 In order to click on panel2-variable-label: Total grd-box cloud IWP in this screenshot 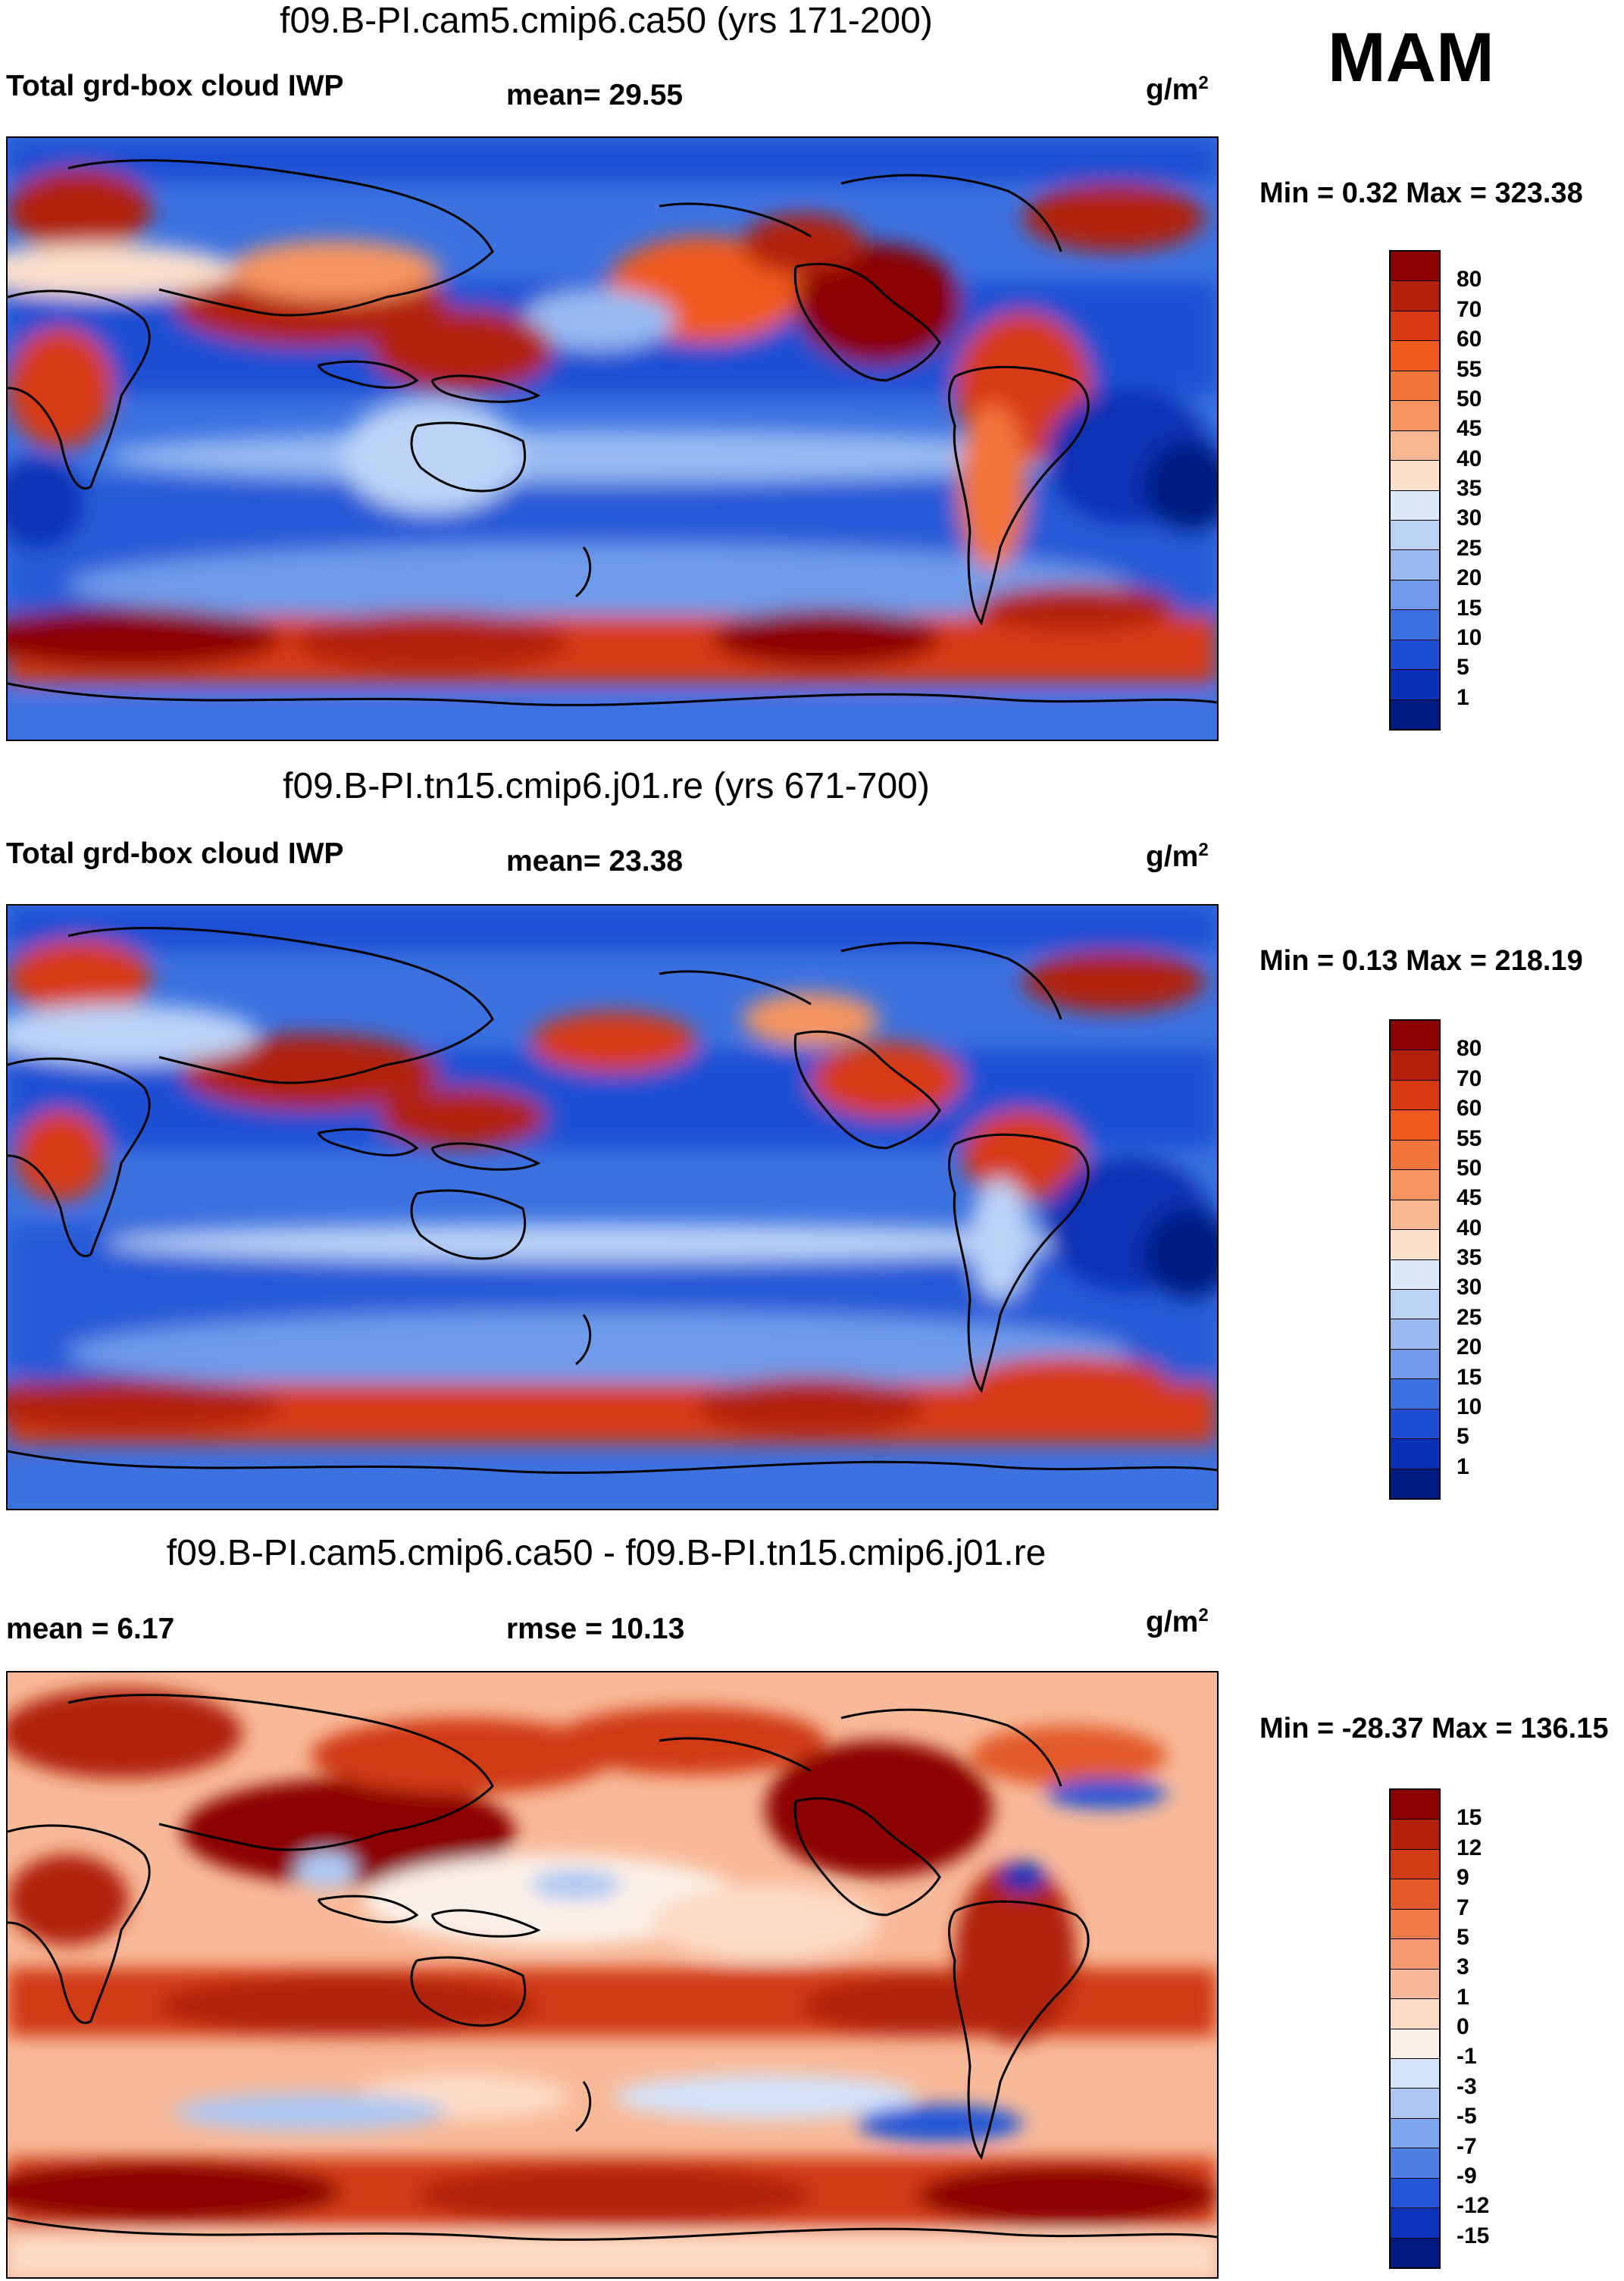, I will do `click(175, 853)`.